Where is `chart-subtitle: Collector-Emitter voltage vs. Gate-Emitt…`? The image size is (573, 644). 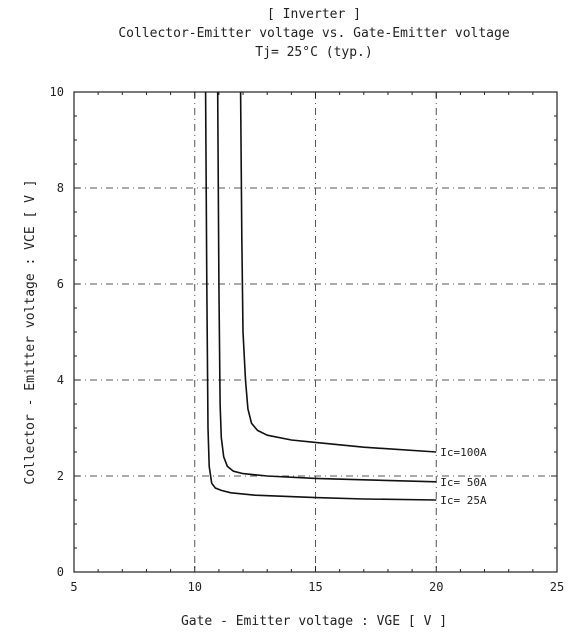
chart-subtitle: Collector-Emitter voltage vs. Gate-Emitt… is located at coordinates (314, 33).